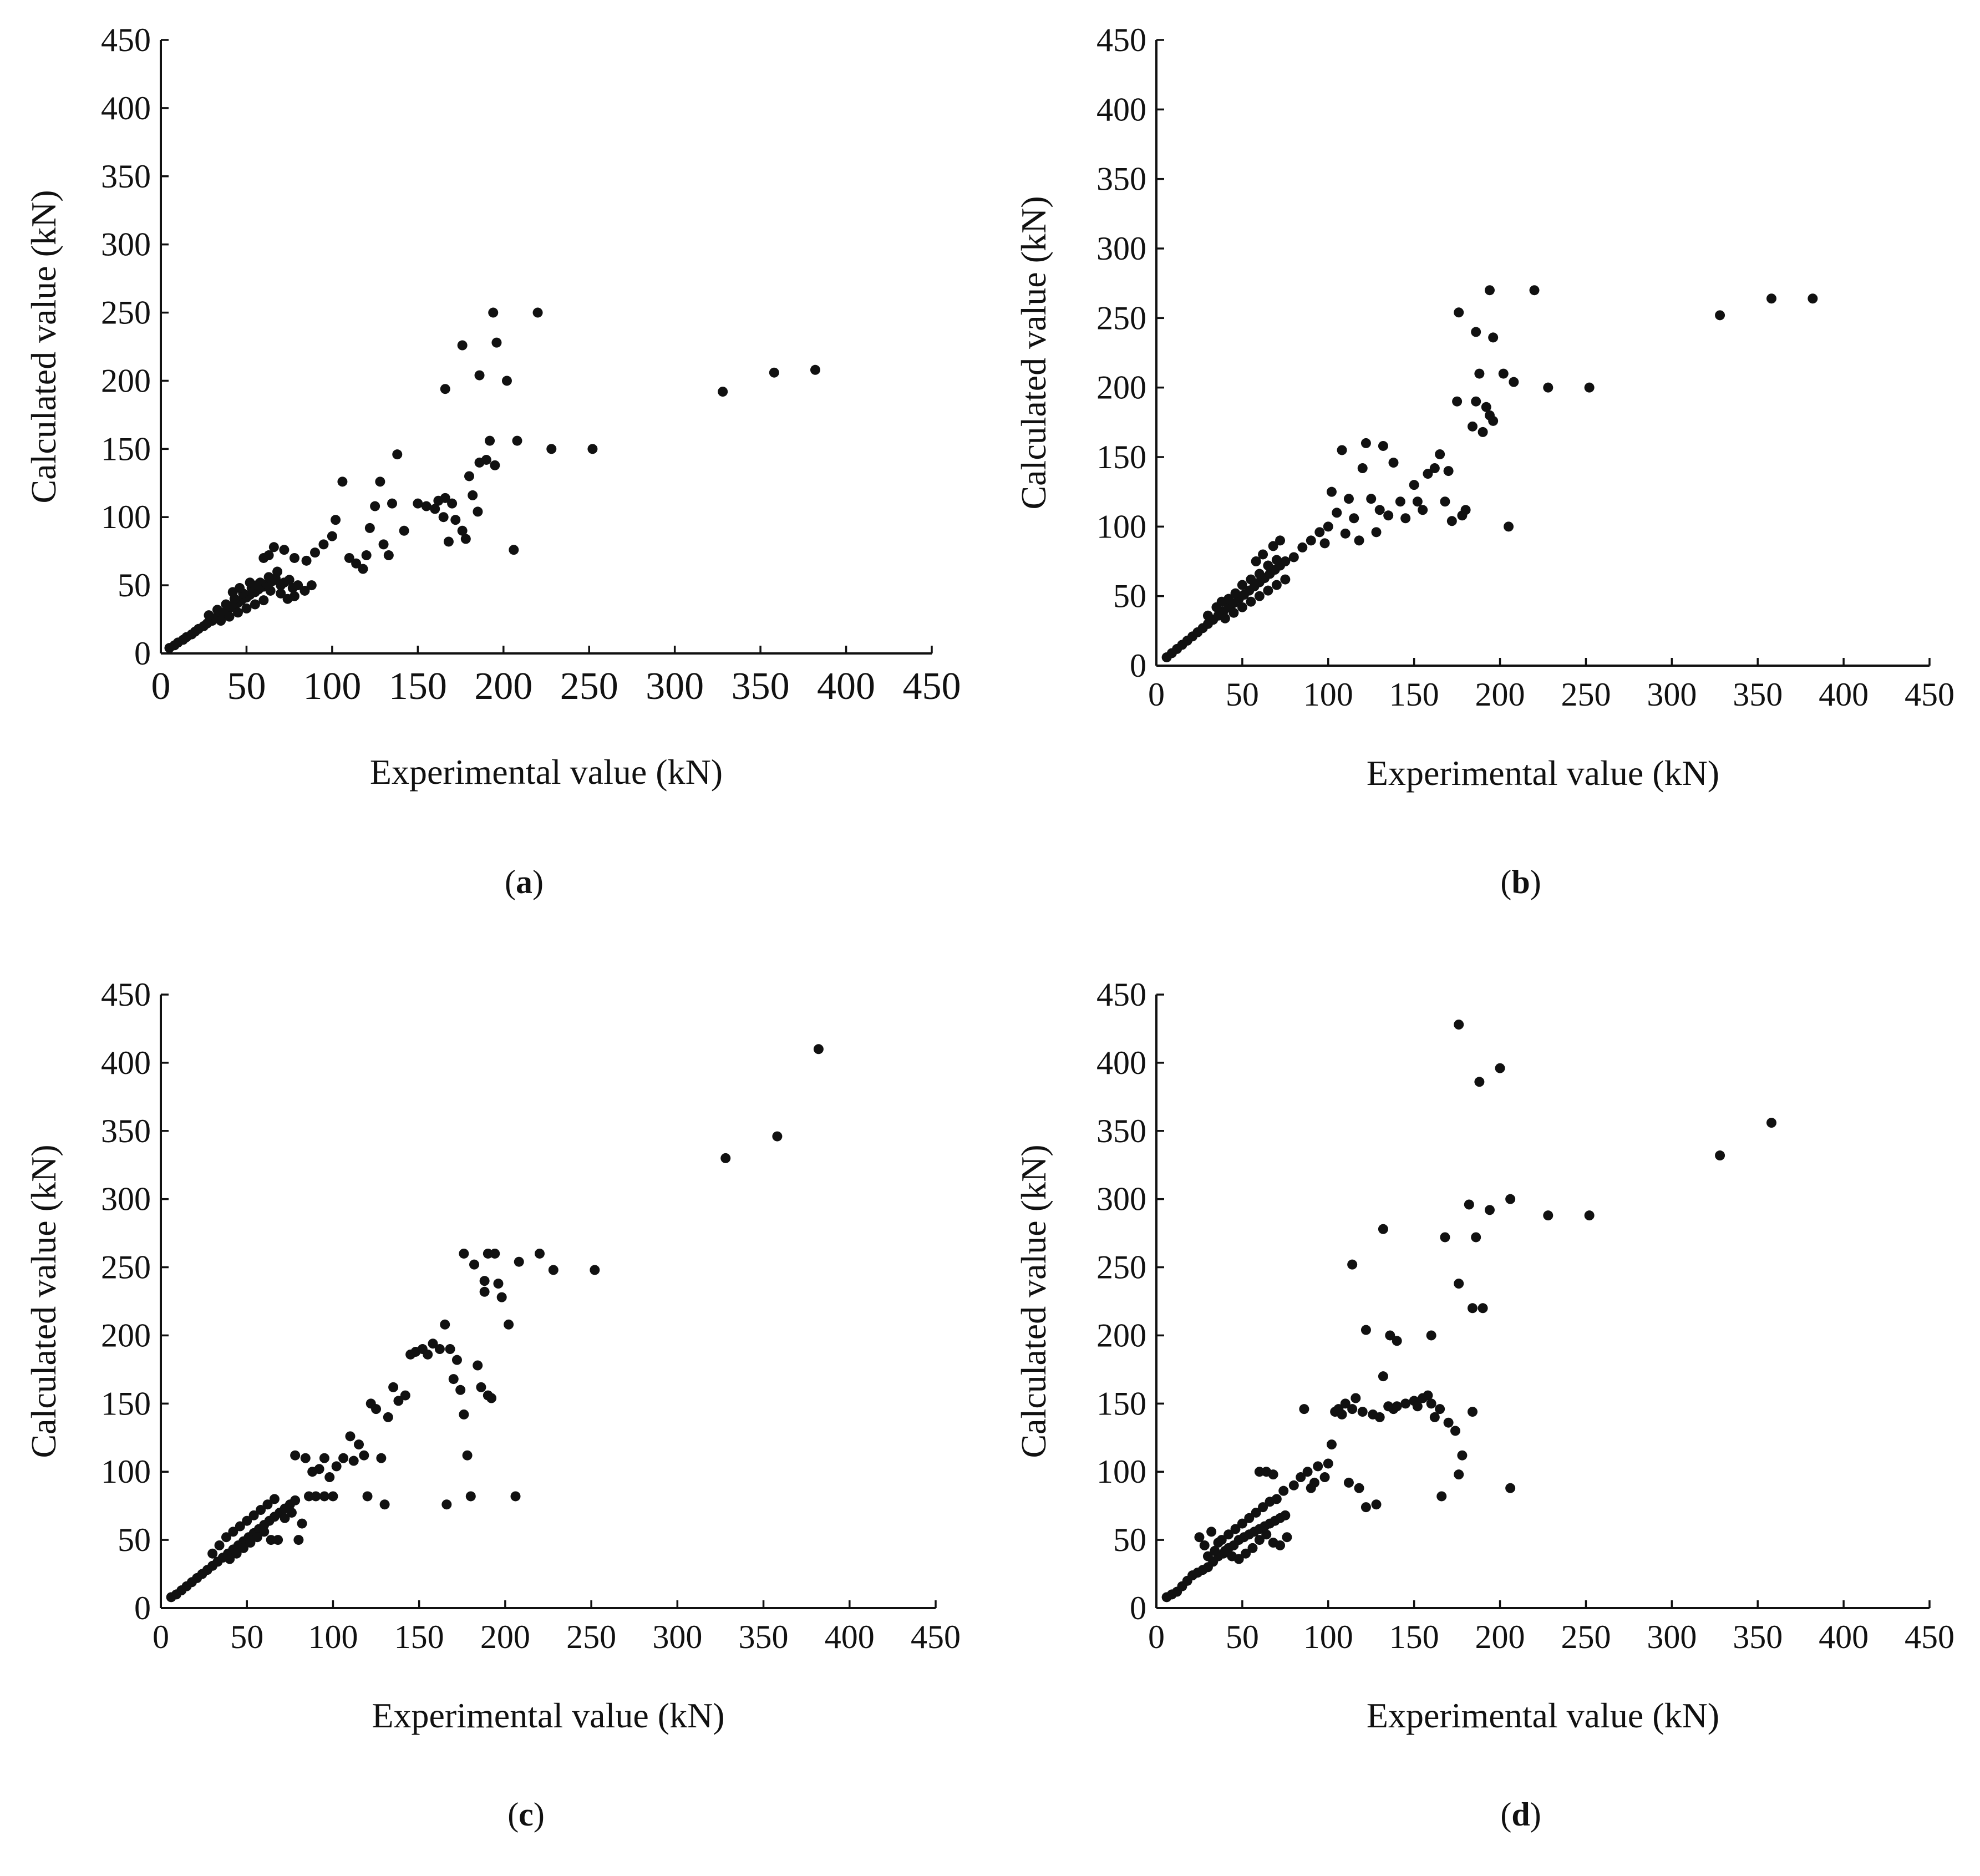  Describe the element at coordinates (1242, 694) in the screenshot. I see `x-tick-label: 50` at that location.